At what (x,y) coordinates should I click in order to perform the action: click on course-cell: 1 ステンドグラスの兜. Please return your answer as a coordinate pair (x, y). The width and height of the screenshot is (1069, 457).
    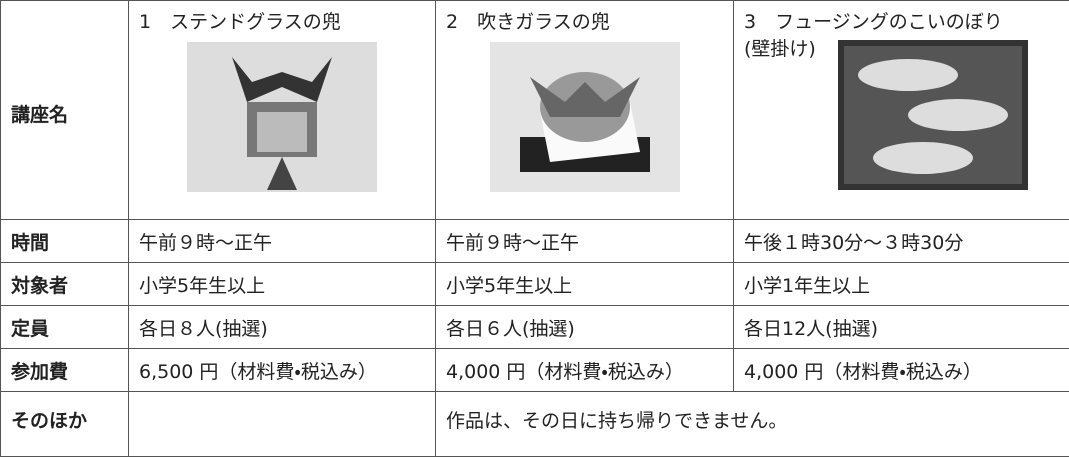
    Looking at the image, I should click on (282, 110).